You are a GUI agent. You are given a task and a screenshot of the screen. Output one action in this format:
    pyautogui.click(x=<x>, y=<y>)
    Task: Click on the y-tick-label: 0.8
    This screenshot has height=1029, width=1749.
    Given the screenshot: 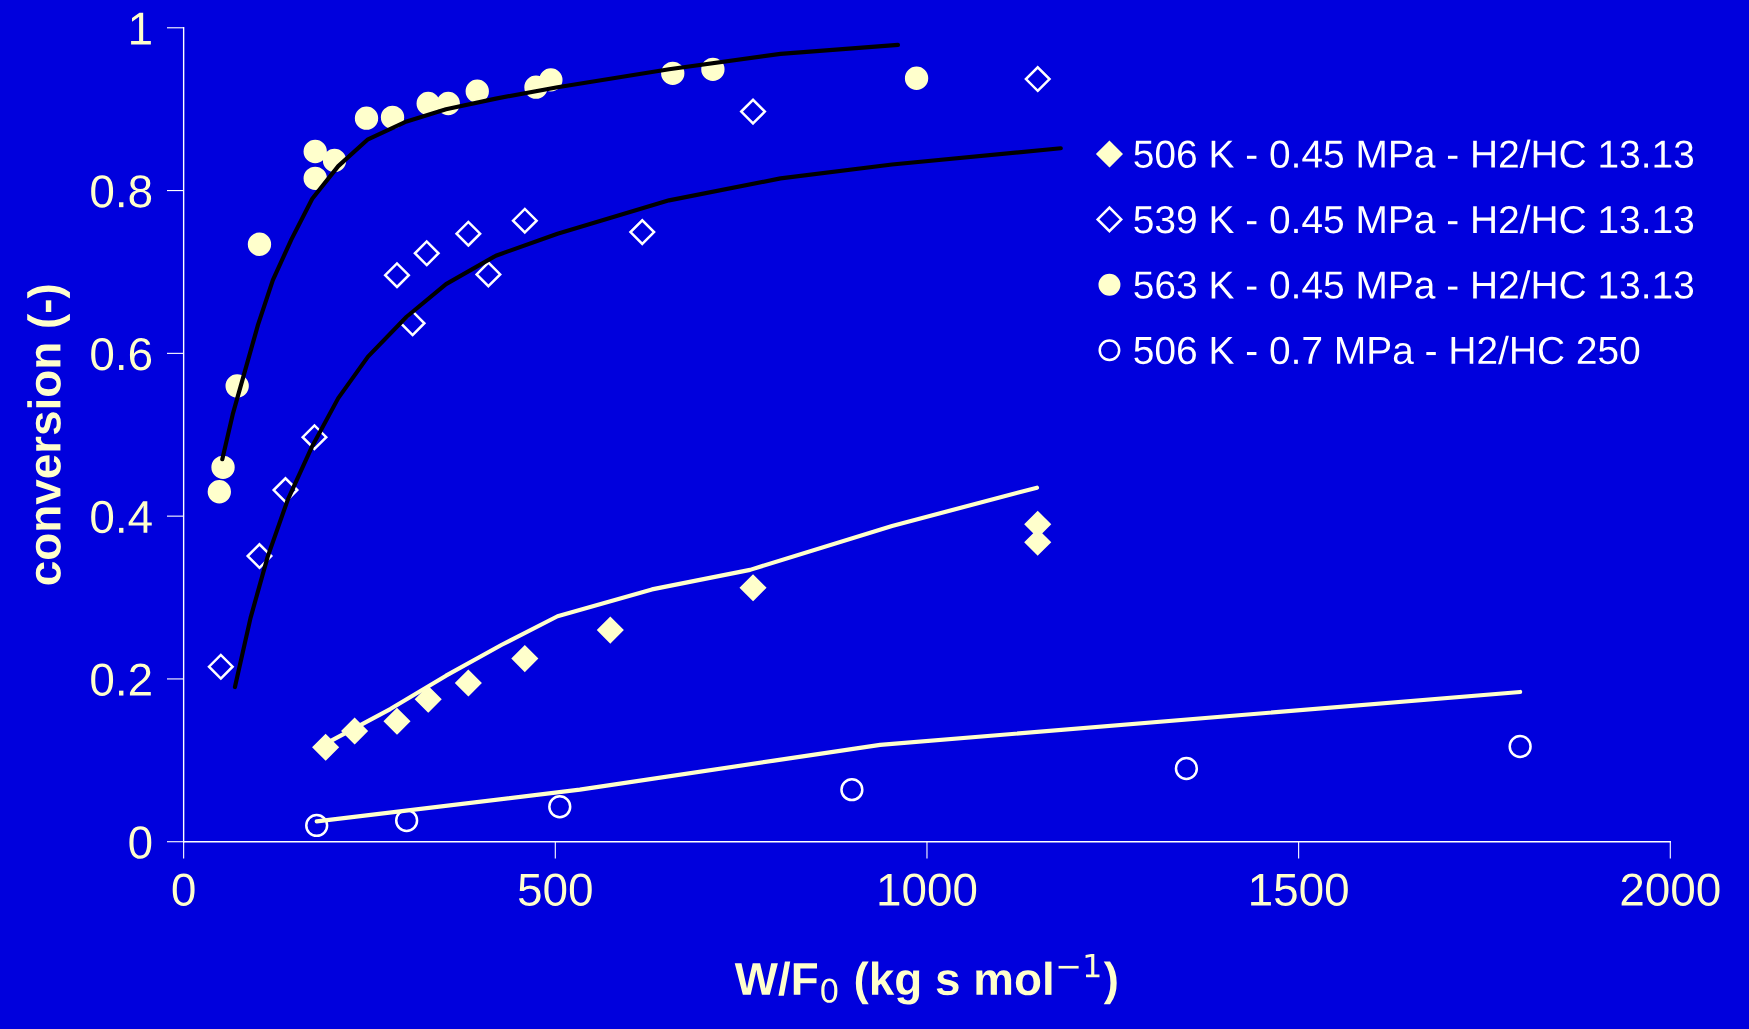 What is the action you would take?
    pyautogui.click(x=121, y=191)
    